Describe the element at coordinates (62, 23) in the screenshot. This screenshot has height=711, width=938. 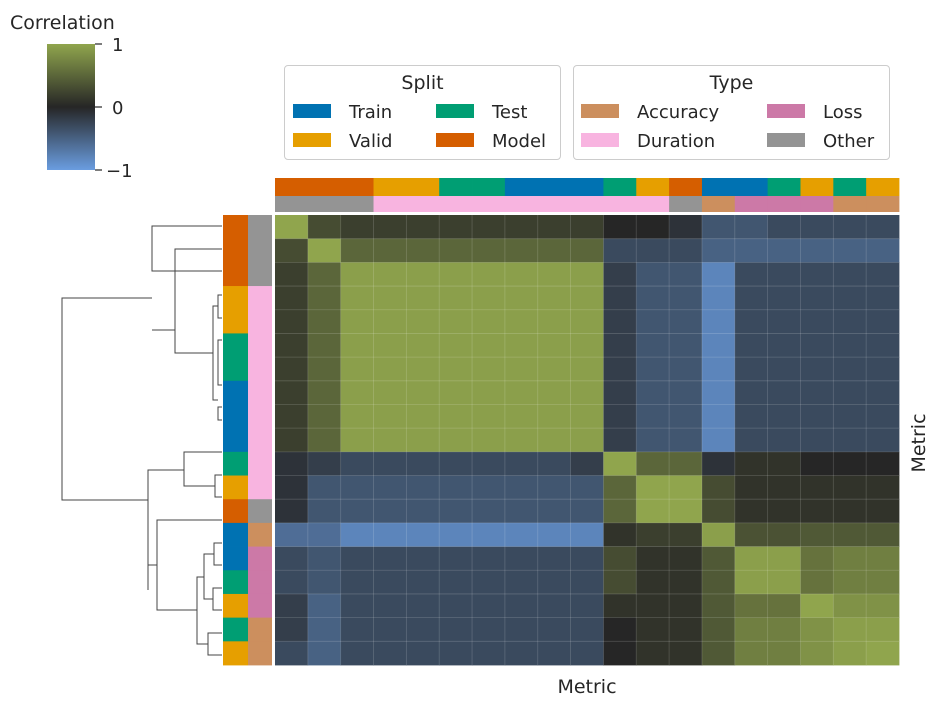
I see `colorbar-label: Correlation` at that location.